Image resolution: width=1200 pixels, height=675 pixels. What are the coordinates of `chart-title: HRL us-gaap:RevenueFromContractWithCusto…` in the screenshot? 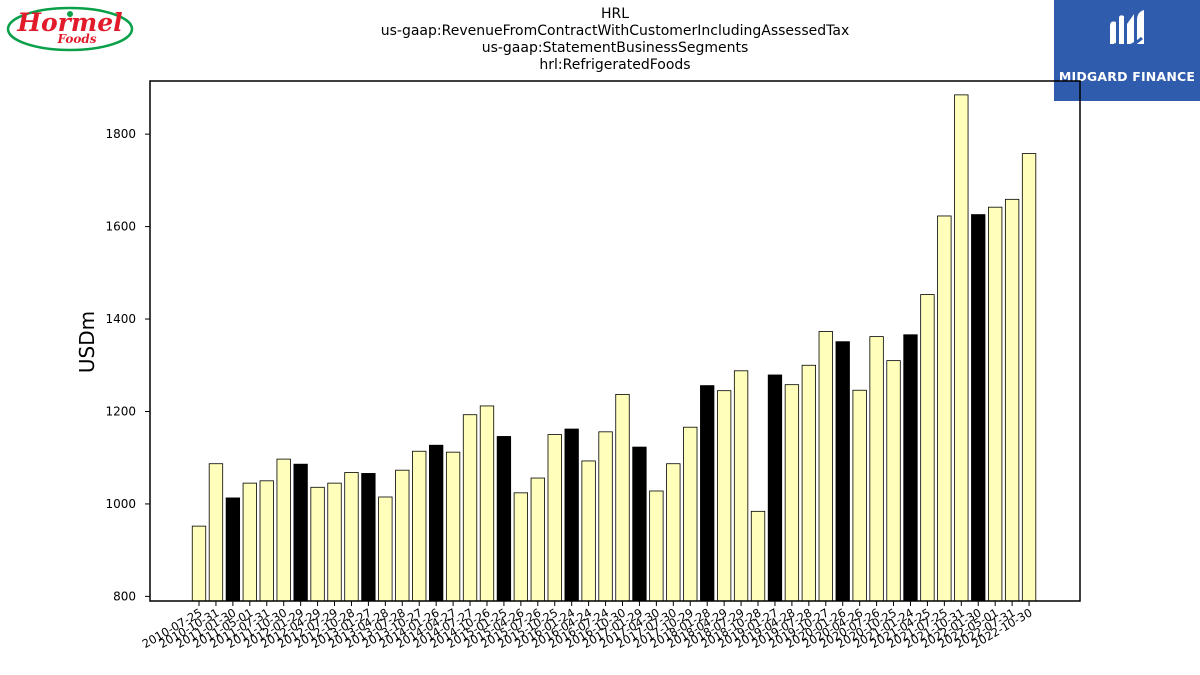 It's located at (615, 40).